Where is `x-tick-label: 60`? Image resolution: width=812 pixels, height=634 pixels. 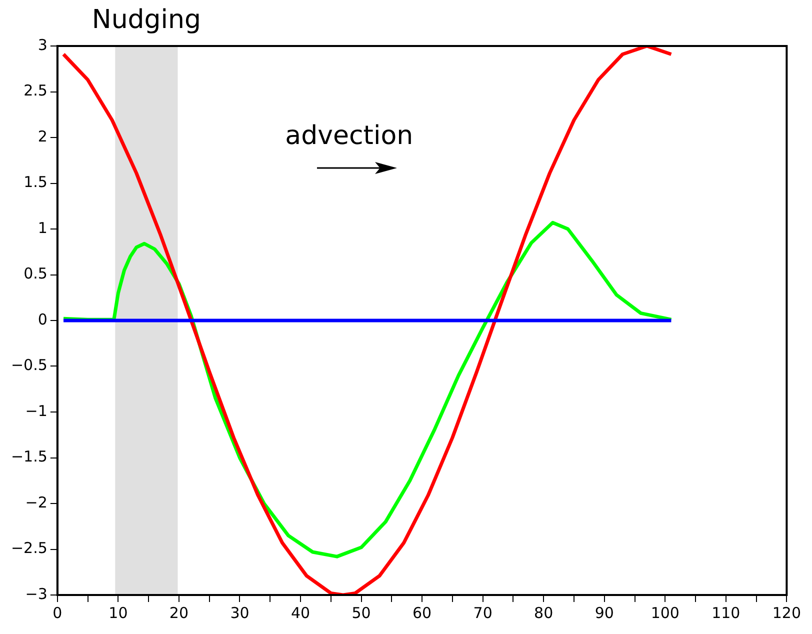
x-tick-label: 60 is located at coordinates (422, 613).